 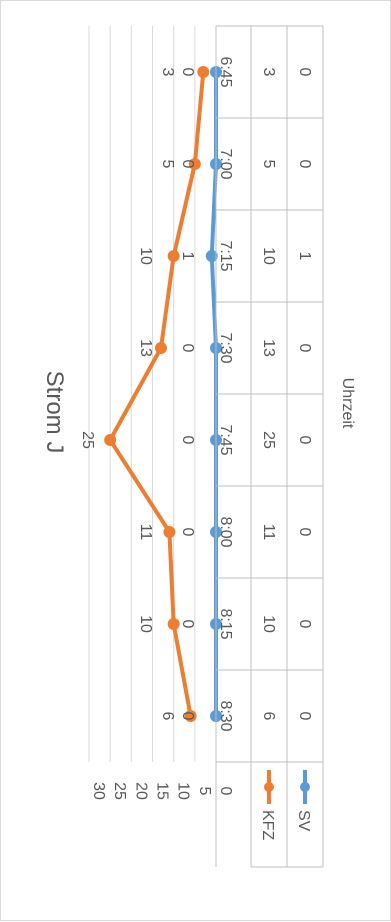 What do you see at coordinates (162, 791) in the screenshot?
I see `y-tick-label: 15` at bounding box center [162, 791].